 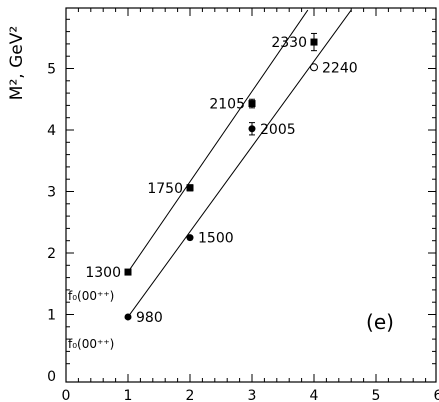 What do you see at coordinates (289, 43) in the screenshot?
I see `point-label: 2330` at bounding box center [289, 43].